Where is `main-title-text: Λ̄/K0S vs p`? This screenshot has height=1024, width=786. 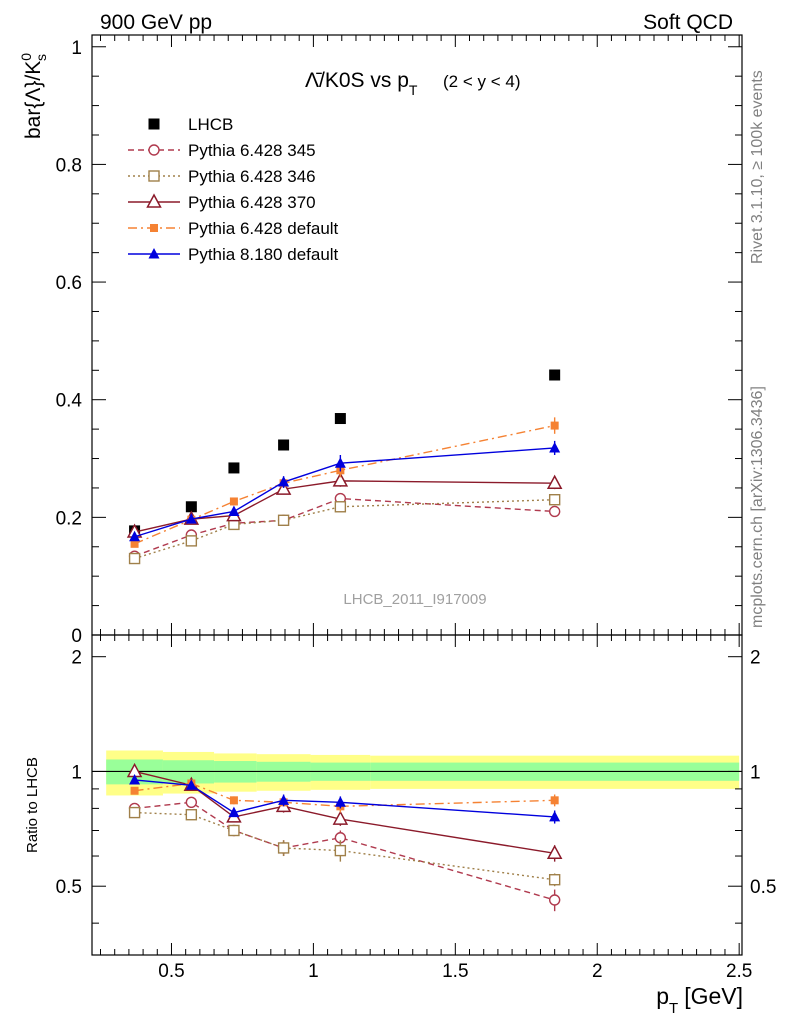 main-title-text: Λ̄/K0S vs p is located at coordinates (357, 80).